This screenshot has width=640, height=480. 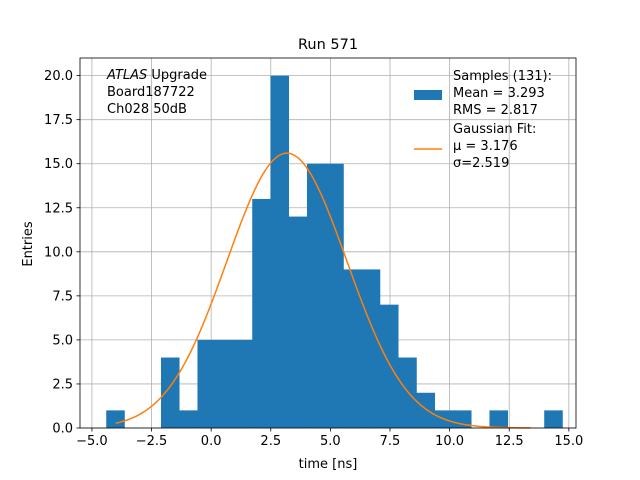 I want to click on info-annotation: ATLAS Upgrade Board187722 Ch028 50dB, so click(x=156, y=92).